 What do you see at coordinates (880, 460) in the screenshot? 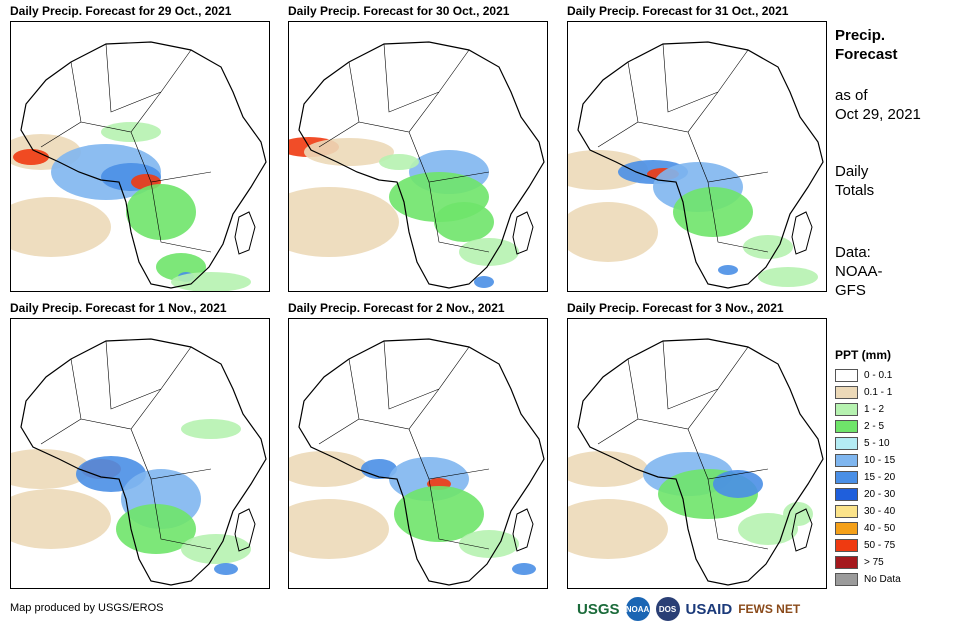
I see `legend-label: 10 - 15` at bounding box center [880, 460].